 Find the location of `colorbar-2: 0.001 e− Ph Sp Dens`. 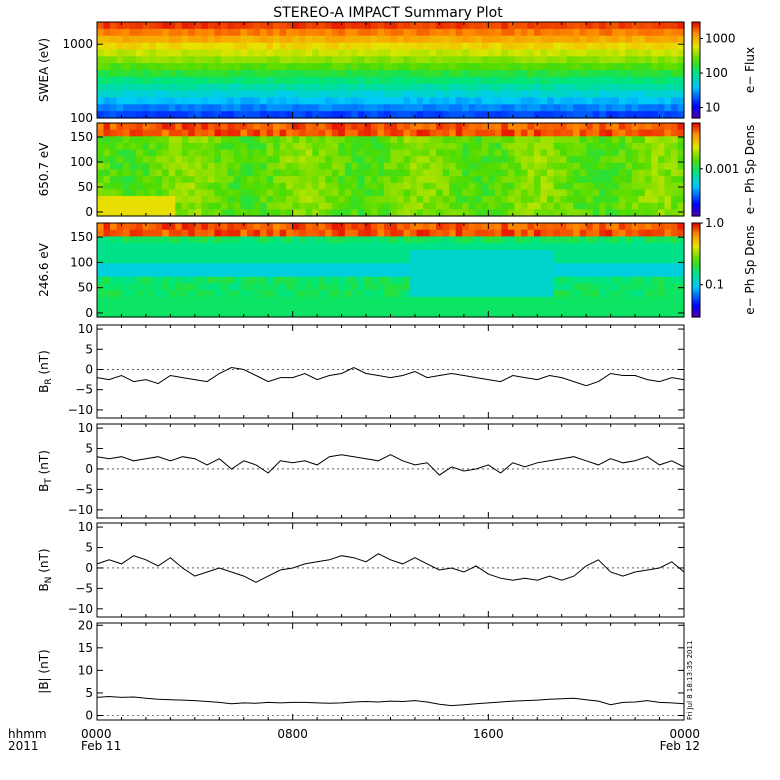

colorbar-2: 0.001 e− Ph Sp Dens is located at coordinates (724, 169).